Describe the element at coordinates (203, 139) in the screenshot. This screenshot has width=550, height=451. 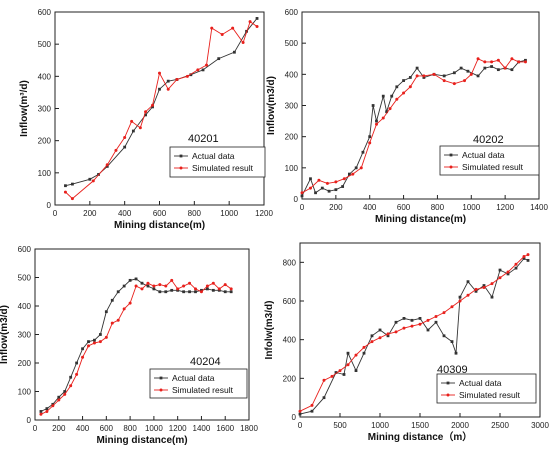
I see `panel-label: 40201` at that location.